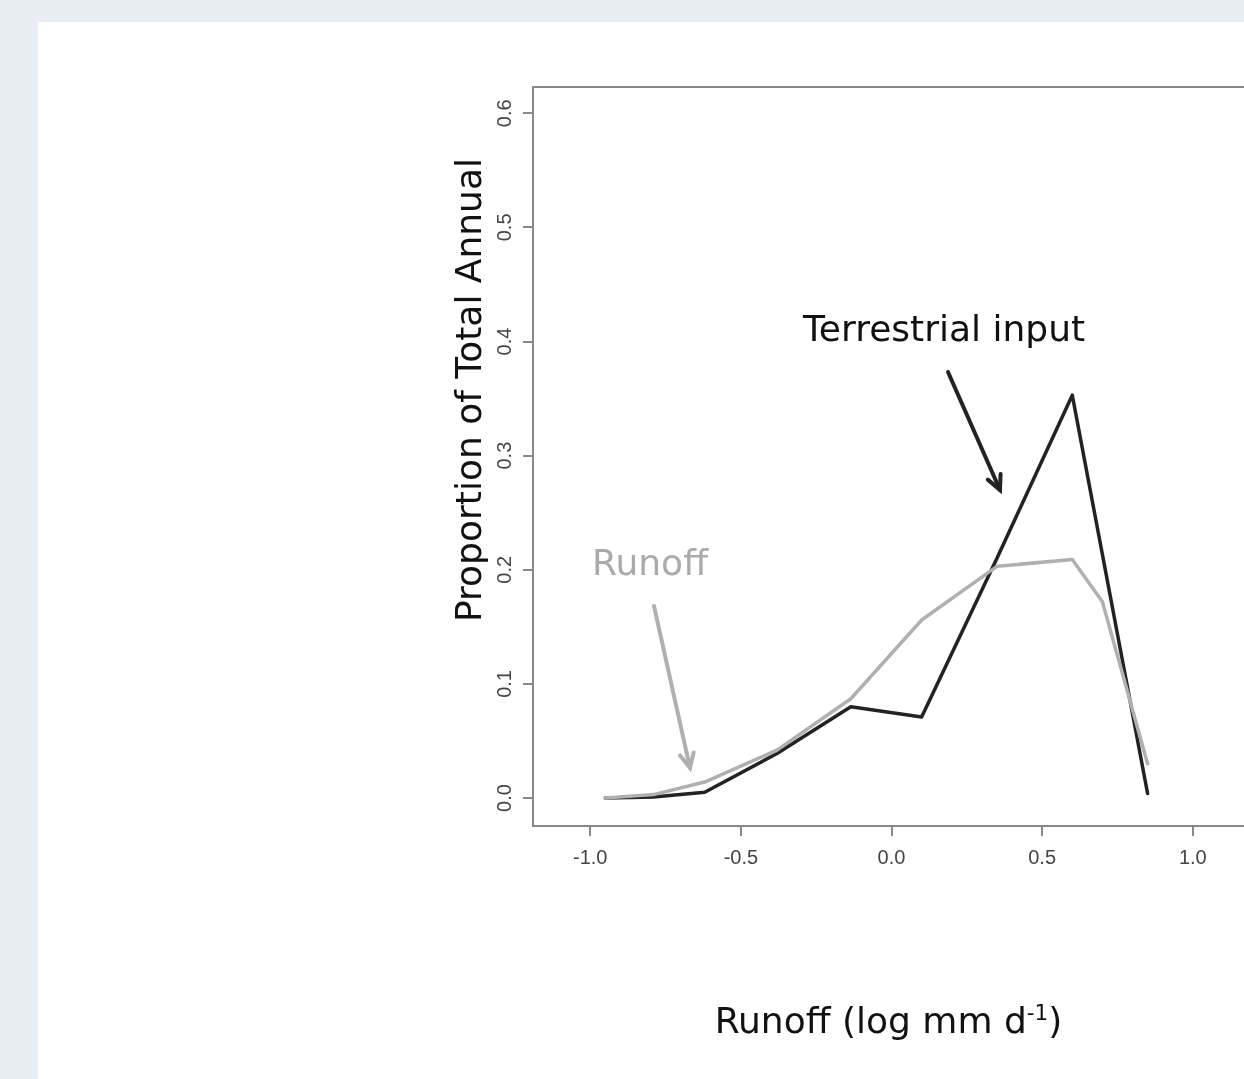  I want to click on annotation: Runoff, so click(651, 563).